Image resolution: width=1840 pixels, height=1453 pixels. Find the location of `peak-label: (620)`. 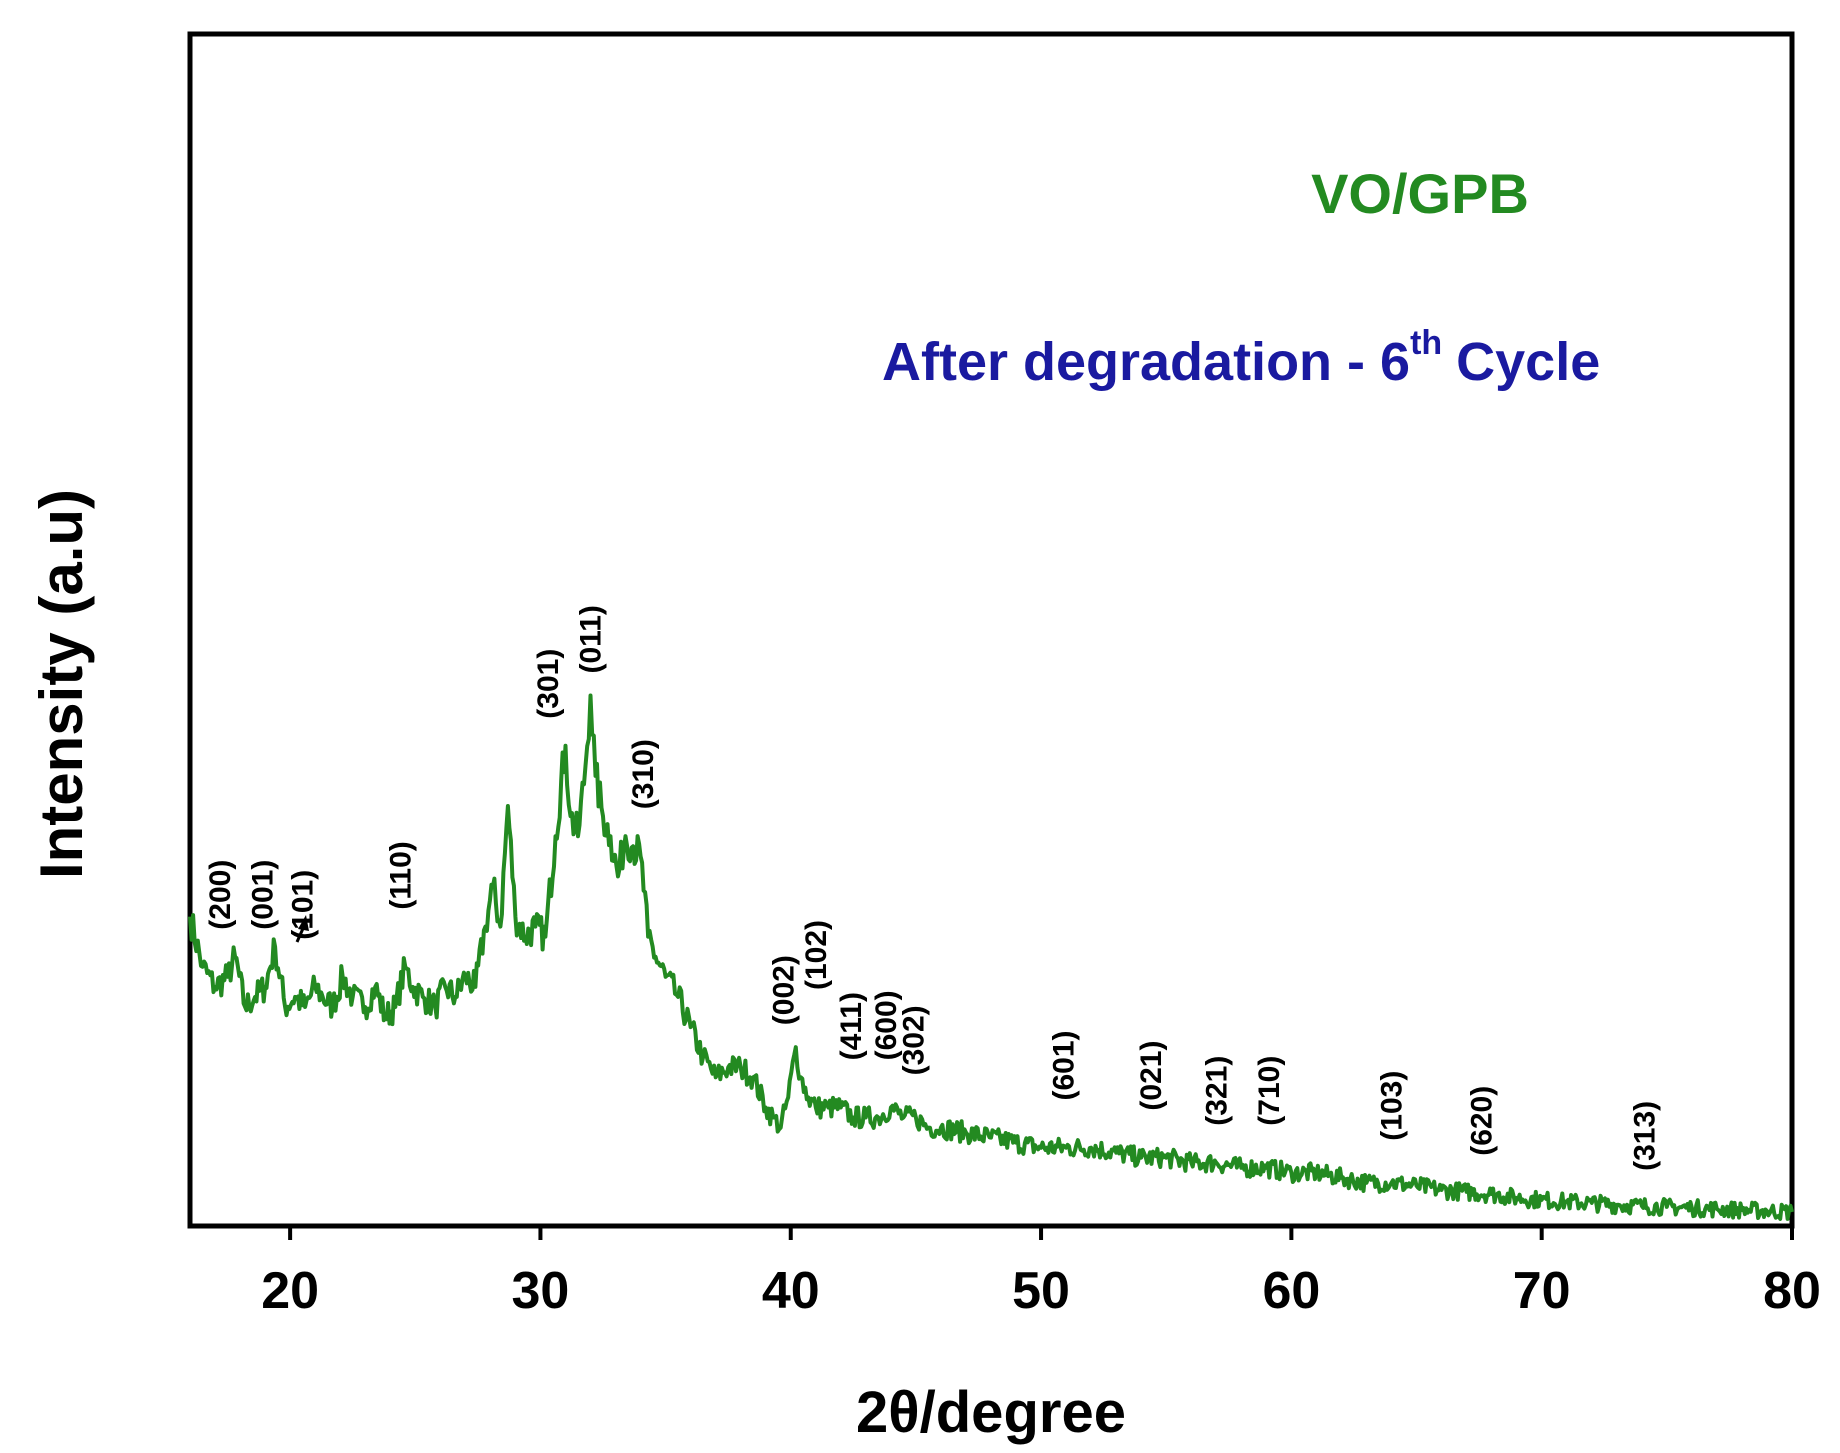

peak-label: (620) is located at coordinates (1482, 1121).